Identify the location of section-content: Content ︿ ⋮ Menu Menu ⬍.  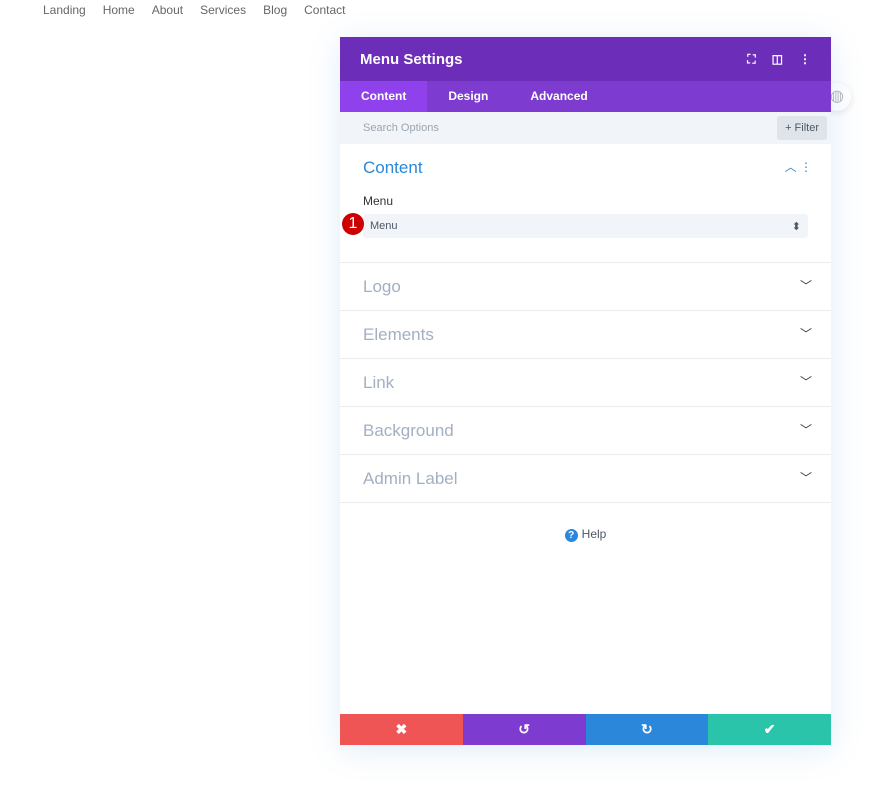
(585, 203).